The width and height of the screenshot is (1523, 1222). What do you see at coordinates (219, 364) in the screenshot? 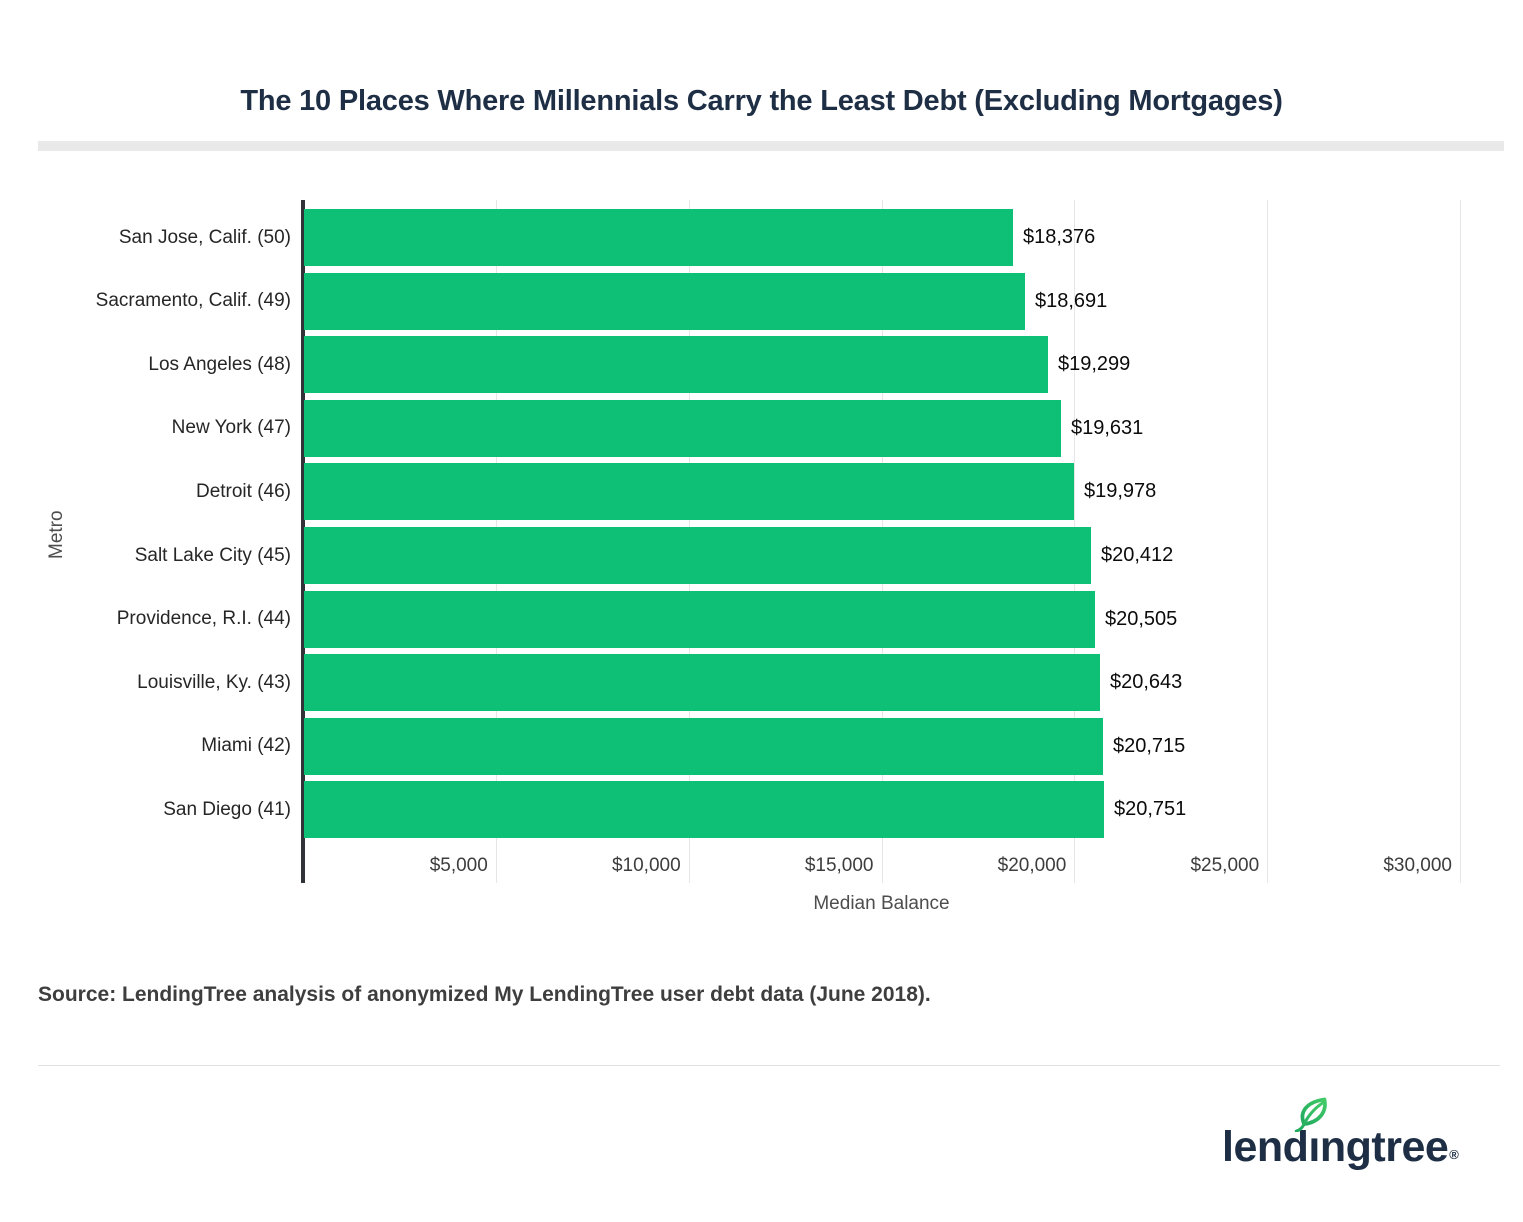
I see `category-label: Los Angeles (48)` at bounding box center [219, 364].